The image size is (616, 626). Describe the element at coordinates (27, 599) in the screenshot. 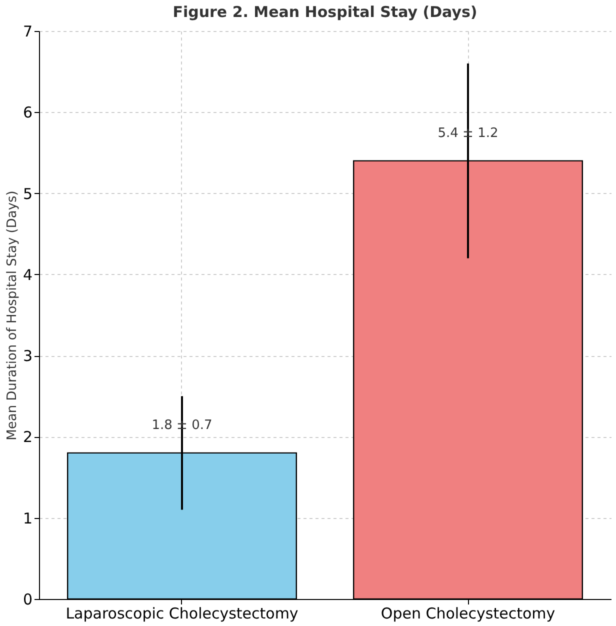

I see `y-tick-label: 0` at that location.